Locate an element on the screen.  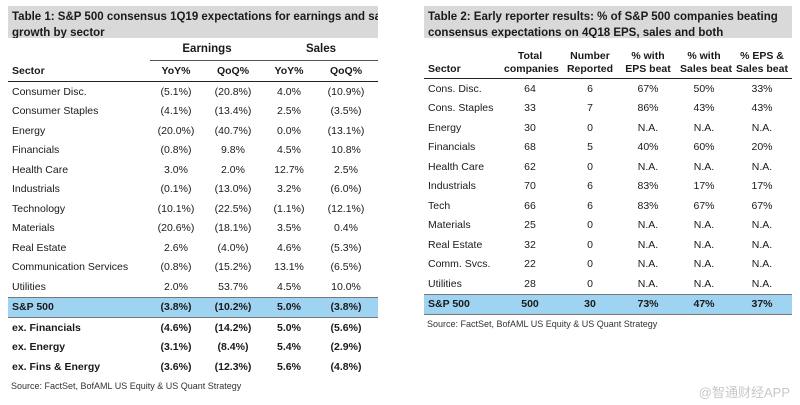
table-row: ex. Financials (4.6%) (14.2%) 5.0% (5.6%) is located at coordinates (193, 328).